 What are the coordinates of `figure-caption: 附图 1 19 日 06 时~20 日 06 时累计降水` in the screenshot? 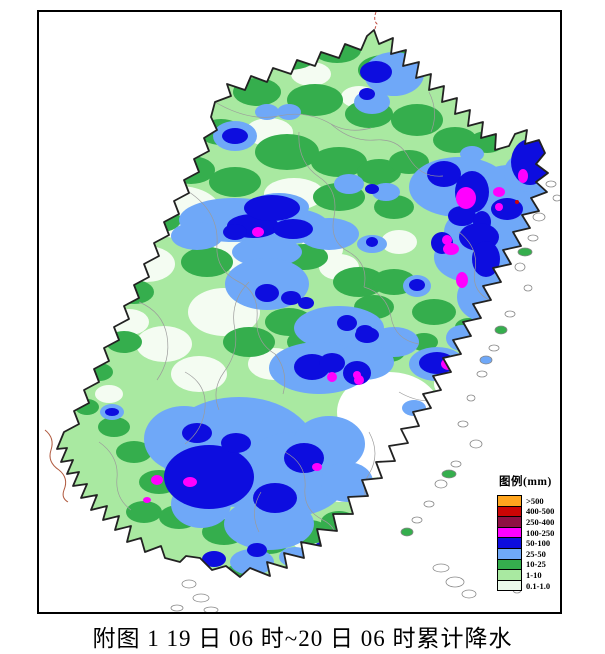 It's located at (302, 638).